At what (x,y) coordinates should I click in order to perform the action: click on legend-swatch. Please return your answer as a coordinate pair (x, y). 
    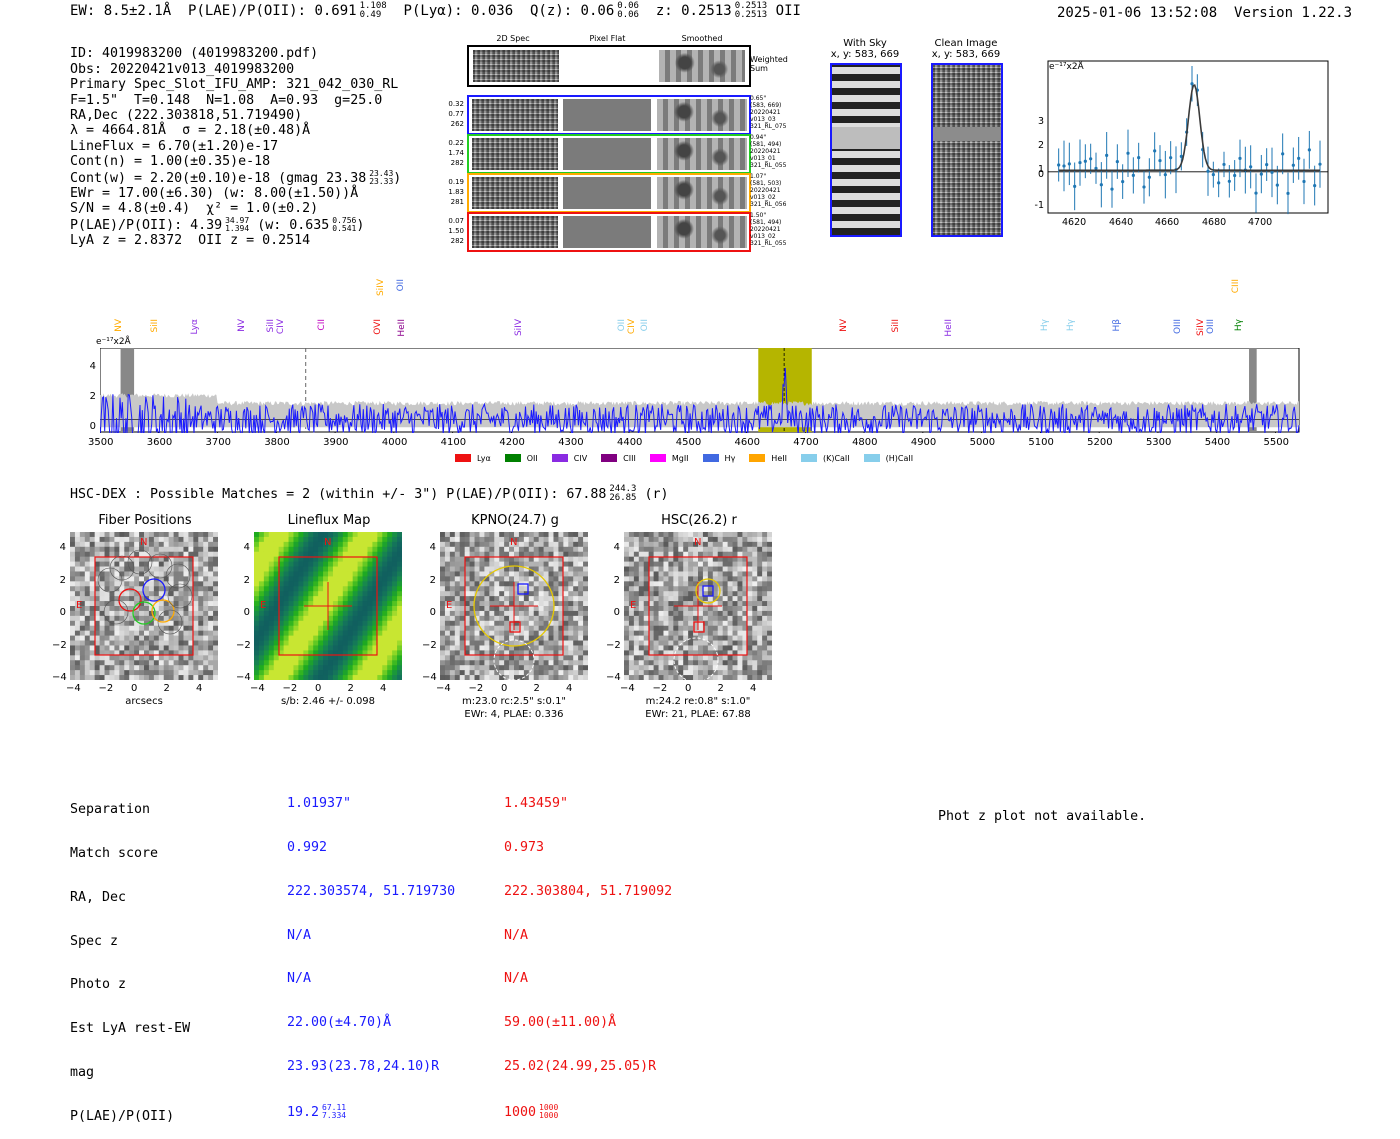
    Looking at the image, I should click on (757, 458).